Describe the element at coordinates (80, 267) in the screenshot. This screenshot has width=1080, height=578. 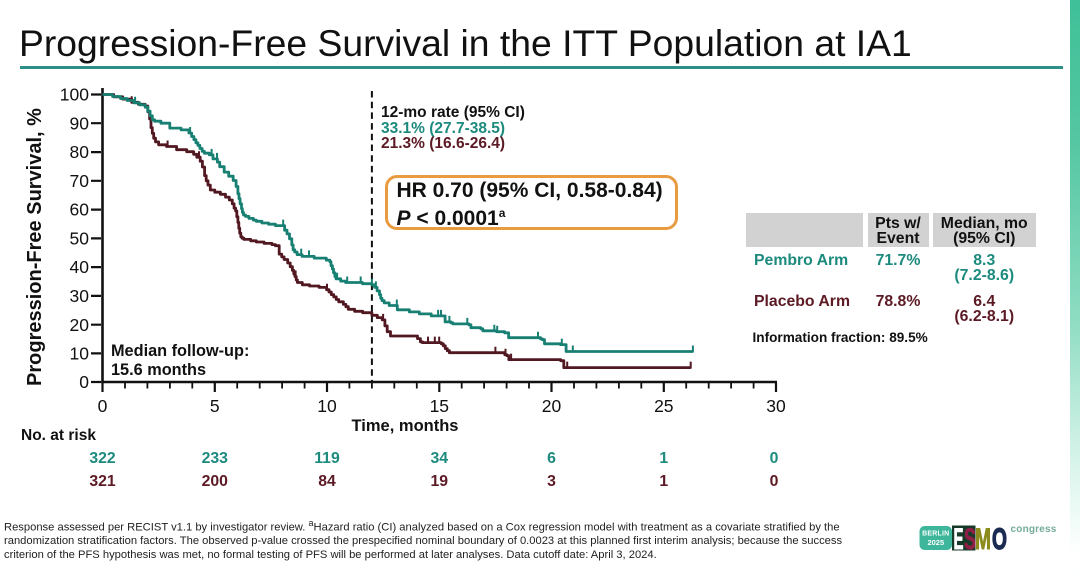
I see `svg-text: 40` at that location.